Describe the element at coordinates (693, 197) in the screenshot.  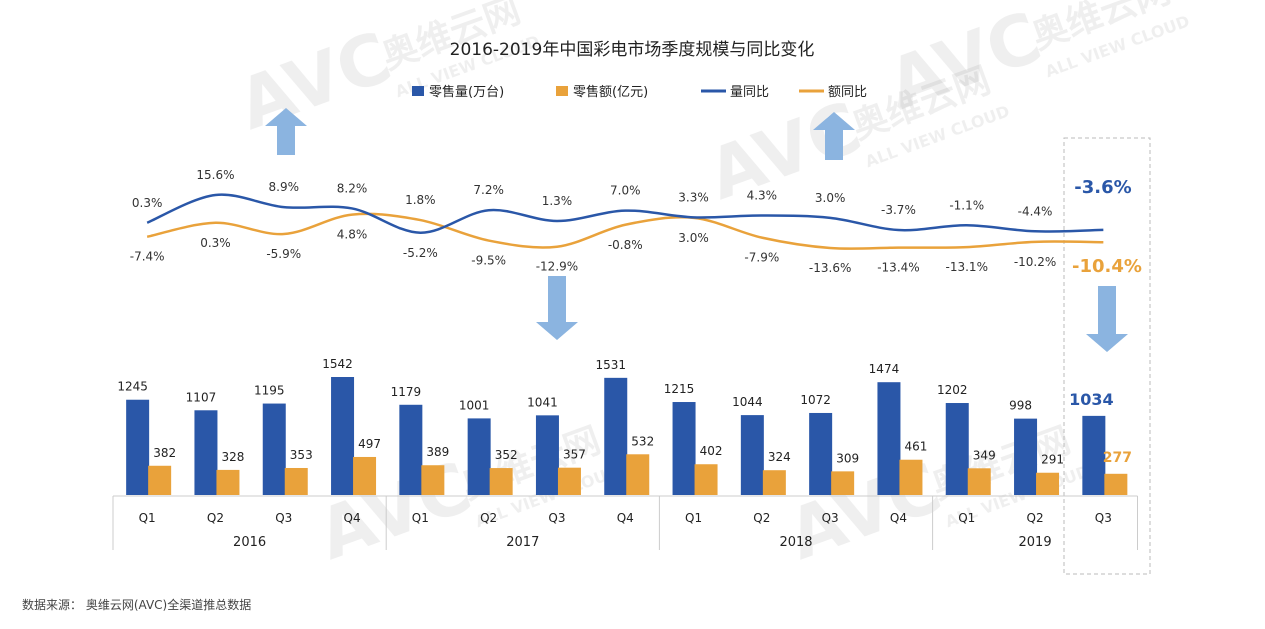
I see `label-volume-yoy: 3.3%` at that location.